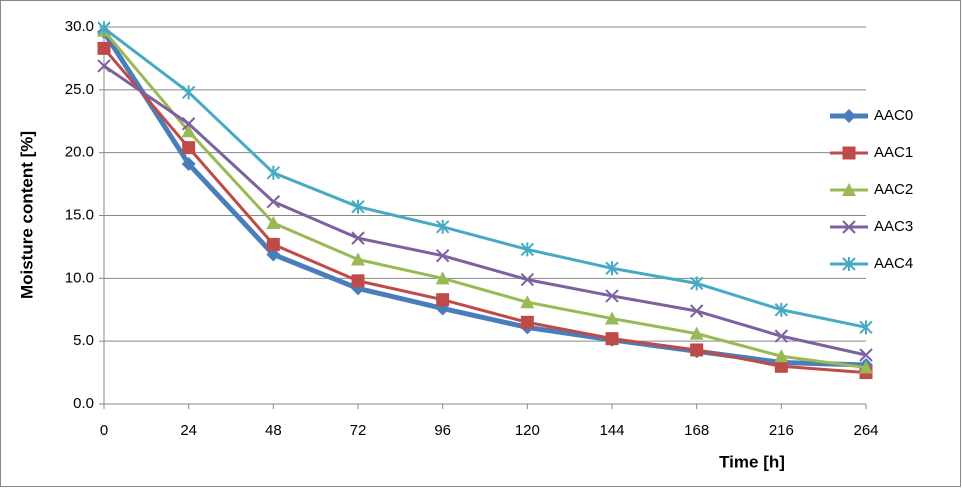  Describe the element at coordinates (893, 263) in the screenshot. I see `legend-label: AAC4` at that location.